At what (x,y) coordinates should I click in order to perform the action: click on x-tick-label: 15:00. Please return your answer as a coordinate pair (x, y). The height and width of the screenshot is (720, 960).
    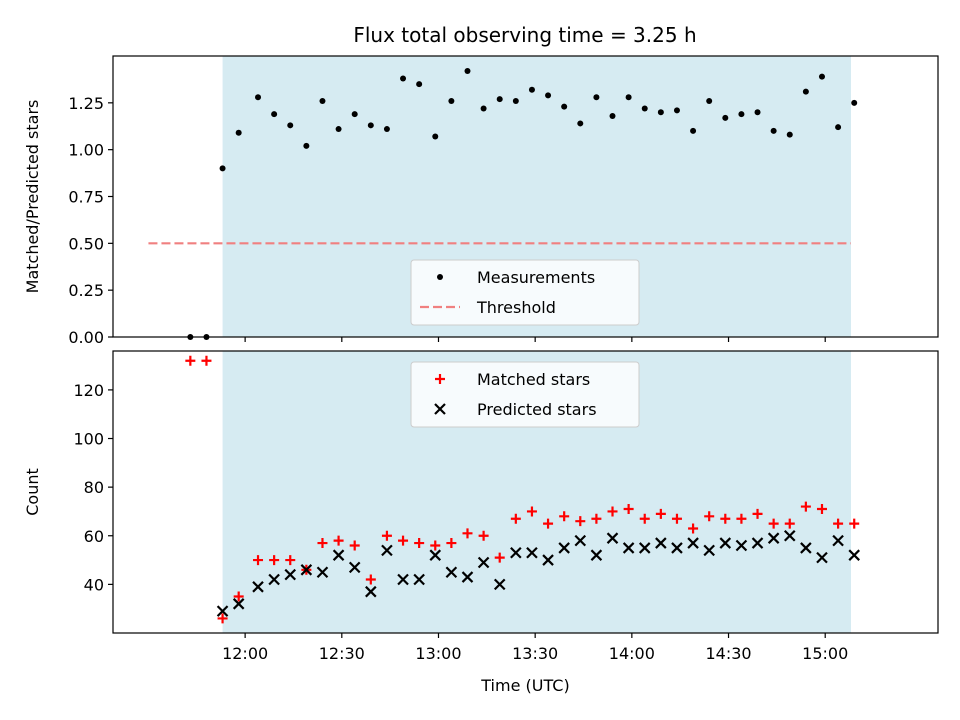
    Looking at the image, I should click on (825, 653).